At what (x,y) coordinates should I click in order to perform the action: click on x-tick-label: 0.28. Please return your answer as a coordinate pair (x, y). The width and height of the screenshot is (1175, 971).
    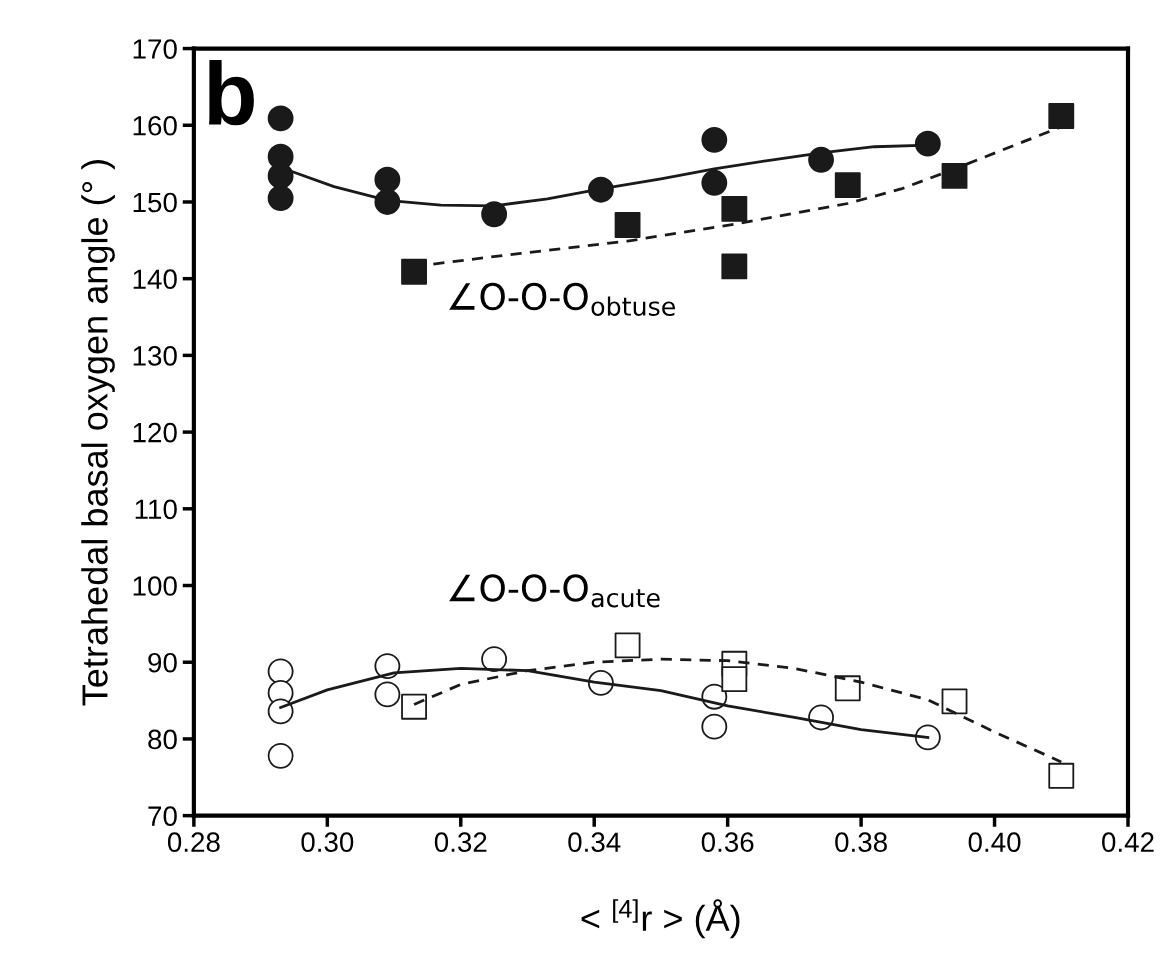
    Looking at the image, I should click on (193, 842).